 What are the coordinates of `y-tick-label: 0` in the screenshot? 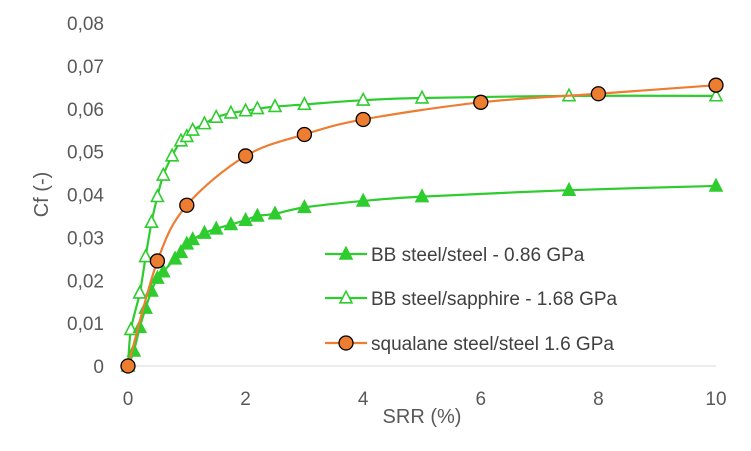 It's located at (98, 367).